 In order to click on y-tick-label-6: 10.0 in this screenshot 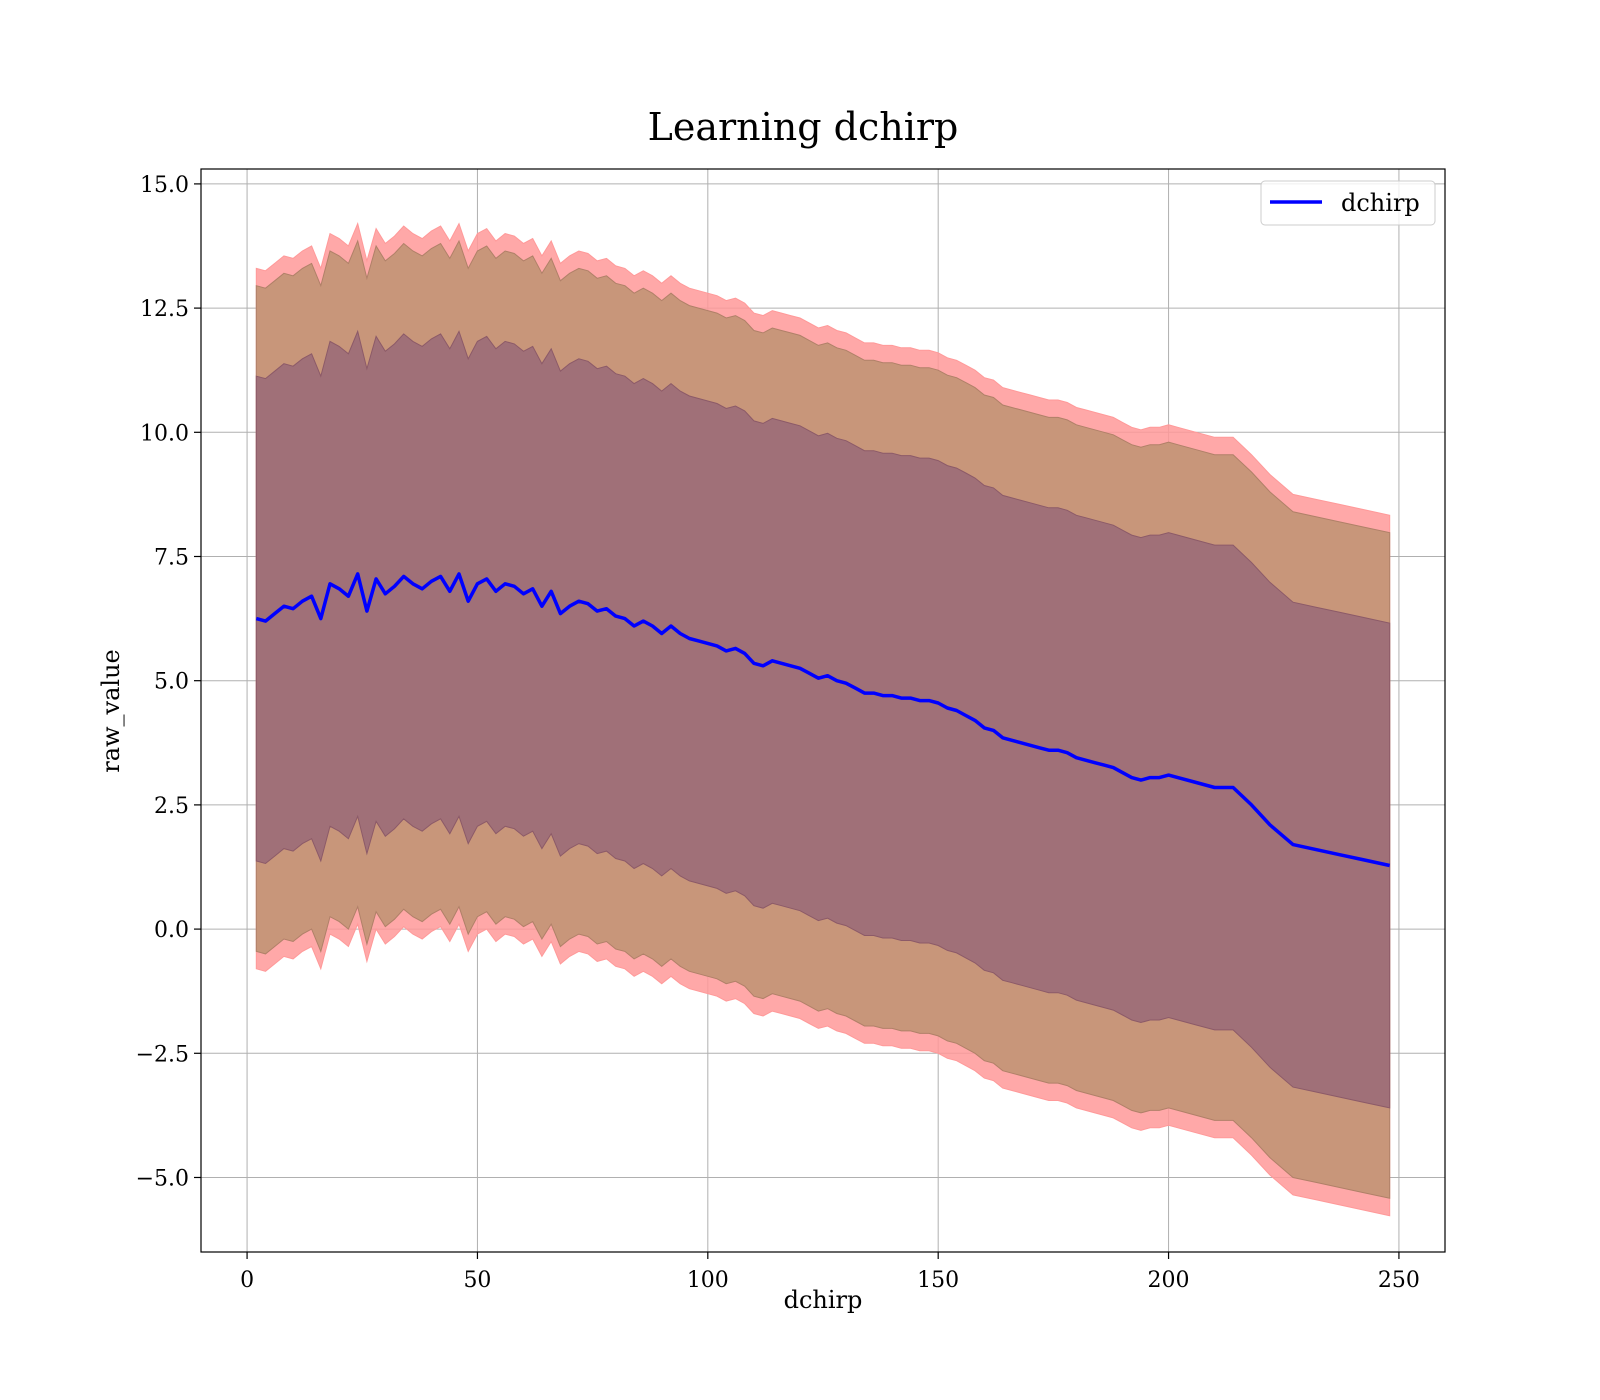, I will do `click(164, 433)`.